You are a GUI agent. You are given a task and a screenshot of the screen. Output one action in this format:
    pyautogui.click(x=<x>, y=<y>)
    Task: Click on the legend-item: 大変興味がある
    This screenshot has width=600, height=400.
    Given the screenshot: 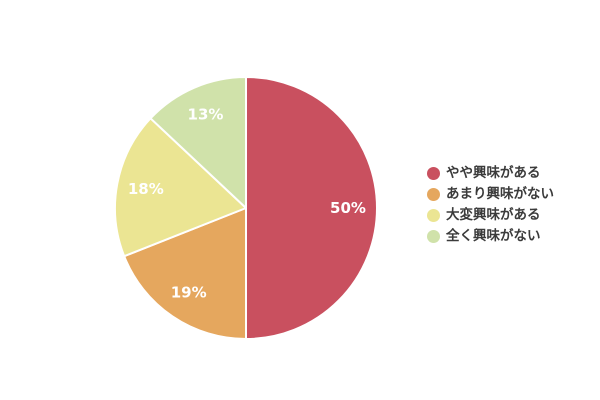 What is the action you would take?
    pyautogui.click(x=490, y=215)
    